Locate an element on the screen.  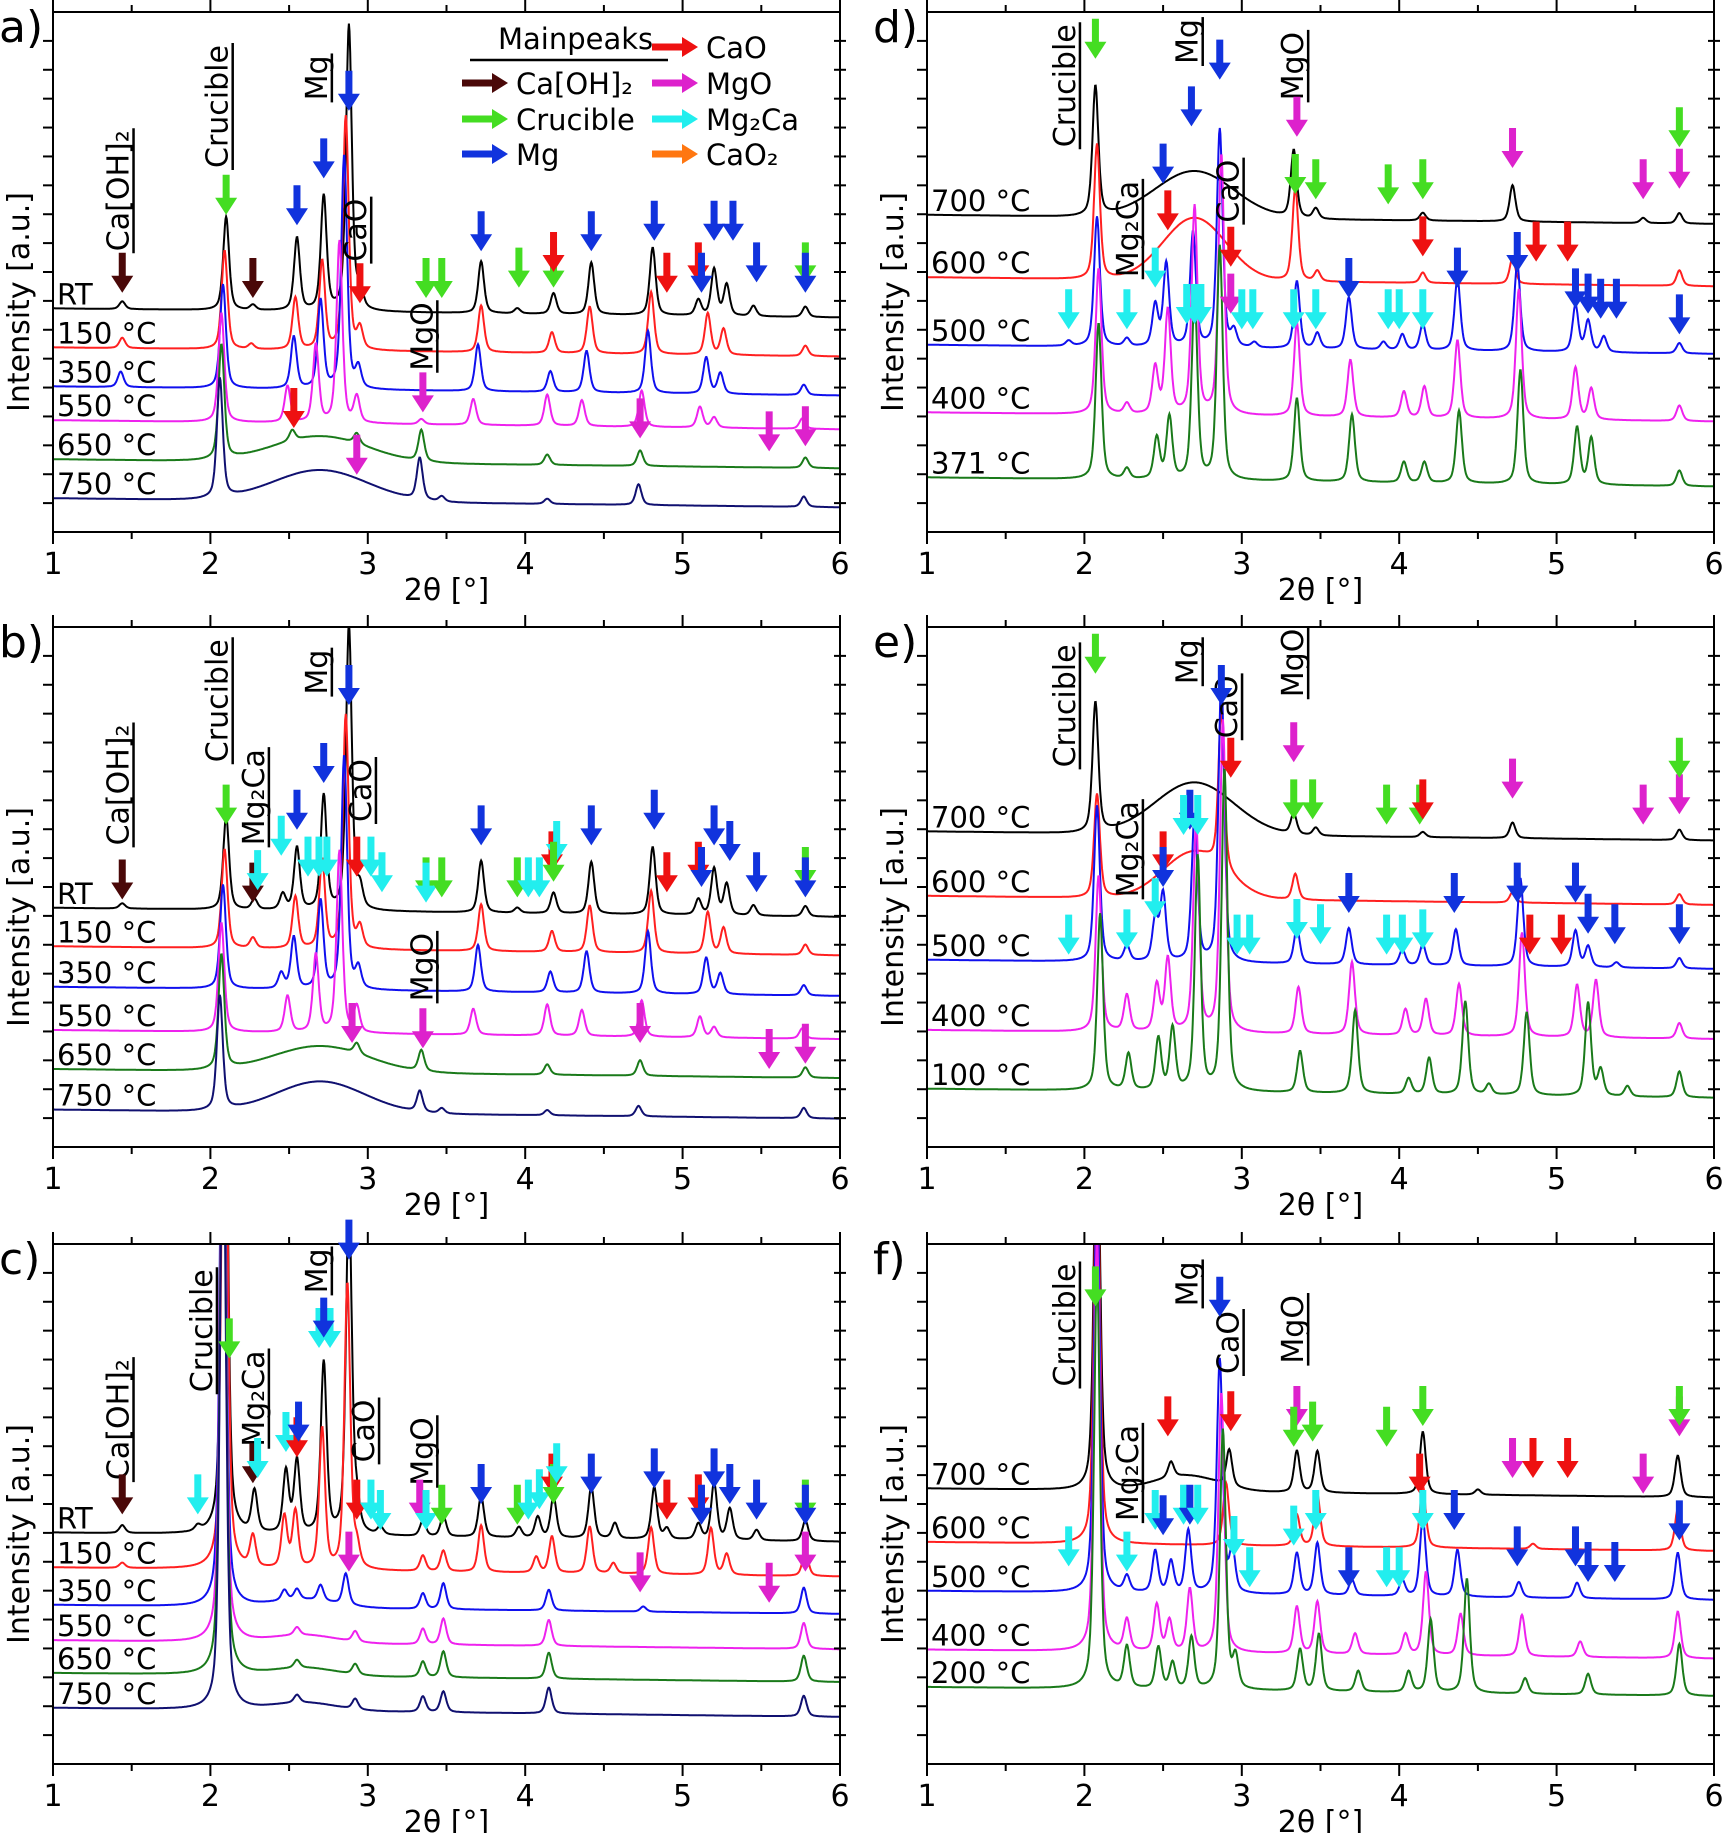
series-line-150-c is located at coordinates (446, 236).